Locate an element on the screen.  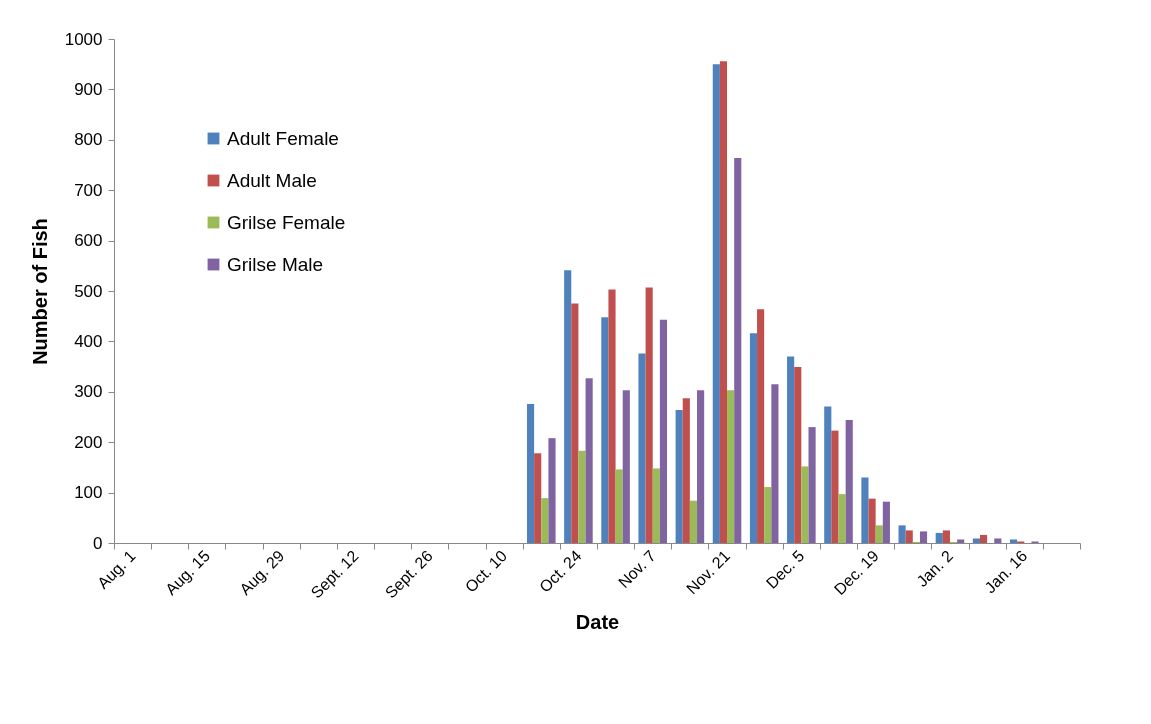
y-tick-label: 400 is located at coordinates (88, 341).